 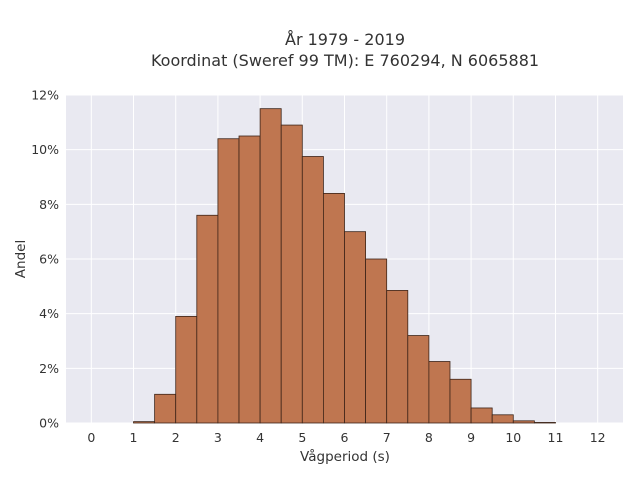 I want to click on x-tick-label: 9, so click(x=471, y=437).